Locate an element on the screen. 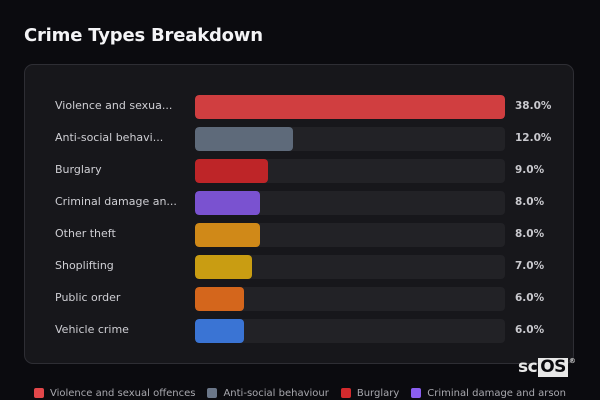  bar-category-label: Vehicle crime is located at coordinates (92, 329).